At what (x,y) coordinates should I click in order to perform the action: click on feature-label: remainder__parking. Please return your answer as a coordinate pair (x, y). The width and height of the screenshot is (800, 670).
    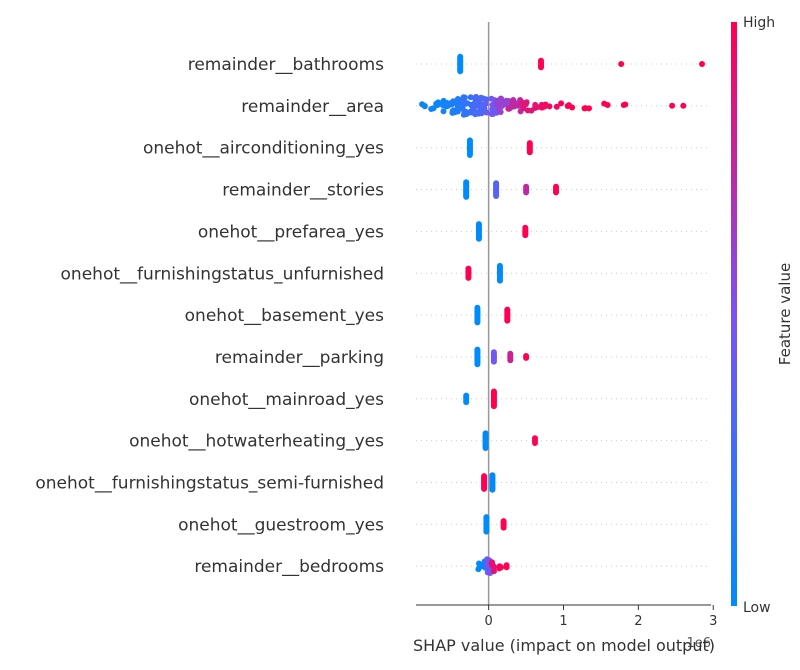
    Looking at the image, I should click on (299, 358).